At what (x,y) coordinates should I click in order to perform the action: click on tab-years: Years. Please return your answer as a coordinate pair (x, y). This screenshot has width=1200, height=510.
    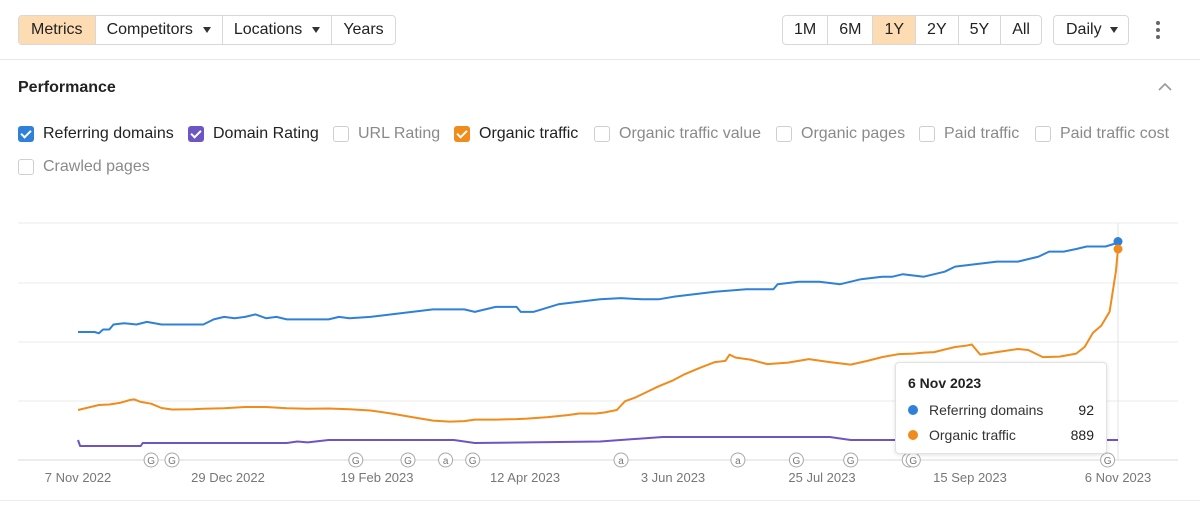
    Looking at the image, I should click on (363, 30).